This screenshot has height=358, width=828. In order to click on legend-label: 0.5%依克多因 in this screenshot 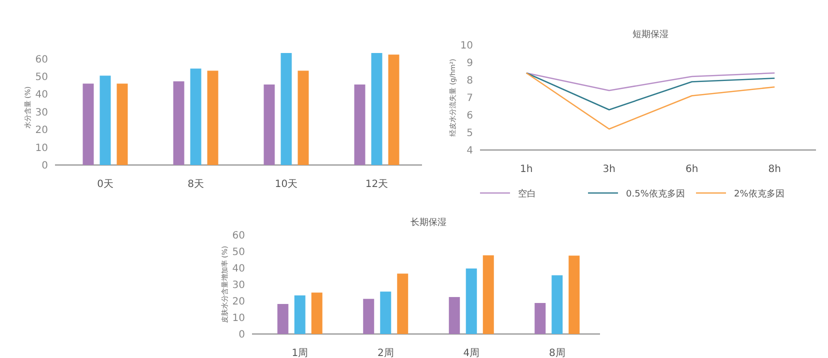, I will do `click(655, 194)`.